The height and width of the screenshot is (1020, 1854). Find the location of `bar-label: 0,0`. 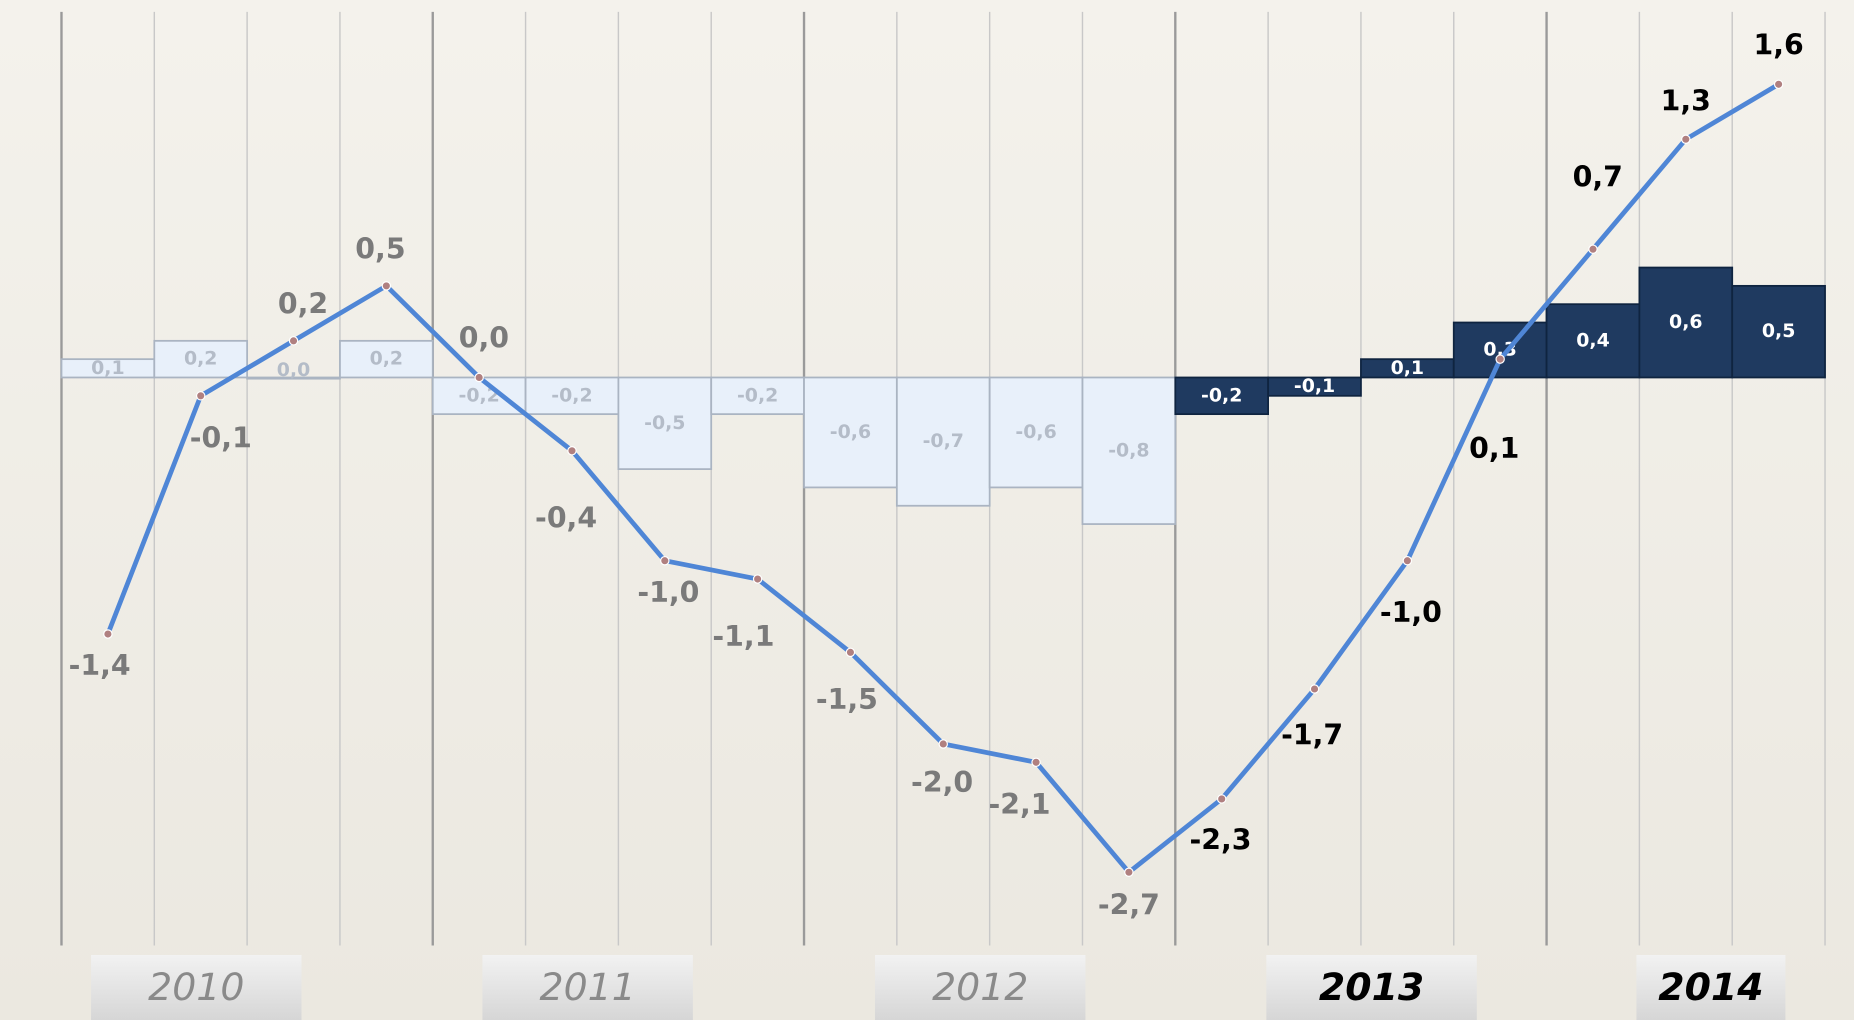

bar-label: 0,0 is located at coordinates (294, 370).